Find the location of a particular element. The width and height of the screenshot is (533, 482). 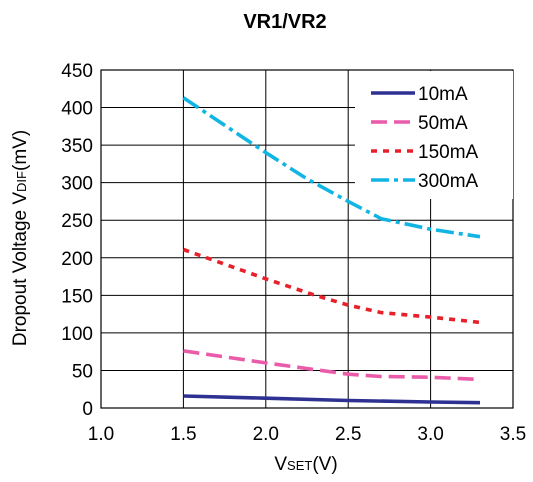

y-tick-label-9: 450 is located at coordinates (77, 71).